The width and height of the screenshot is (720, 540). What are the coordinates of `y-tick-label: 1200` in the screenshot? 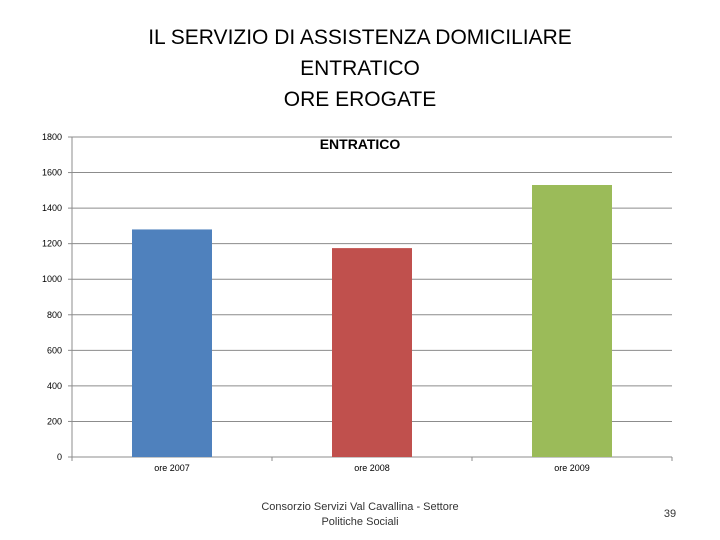 It's located at (52, 244).